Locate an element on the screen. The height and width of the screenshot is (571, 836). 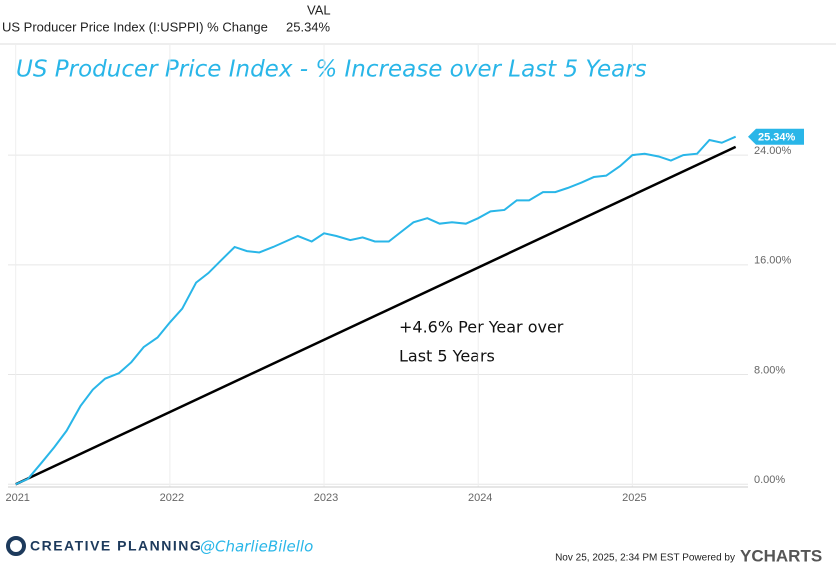
y-tick-label: 24.00% is located at coordinates (773, 151).